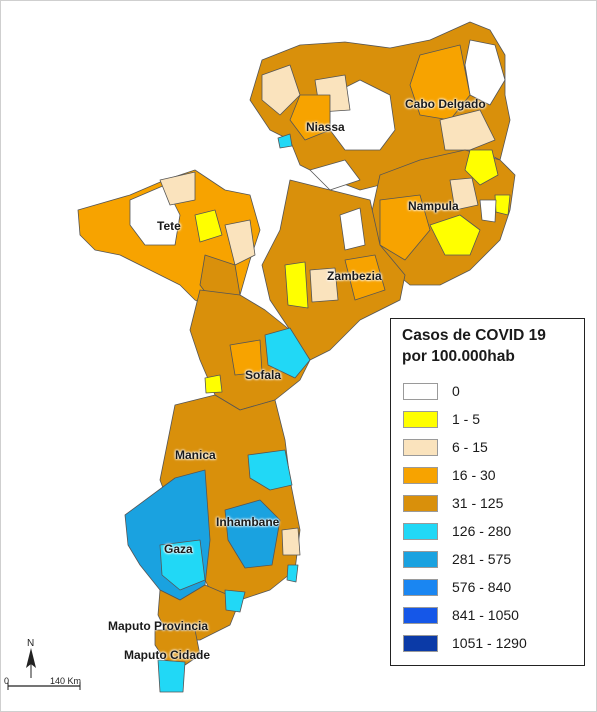 This screenshot has height=712, width=597. What do you see at coordinates (235, 601) in the screenshot?
I see `region-gaza-blue-south` at bounding box center [235, 601].